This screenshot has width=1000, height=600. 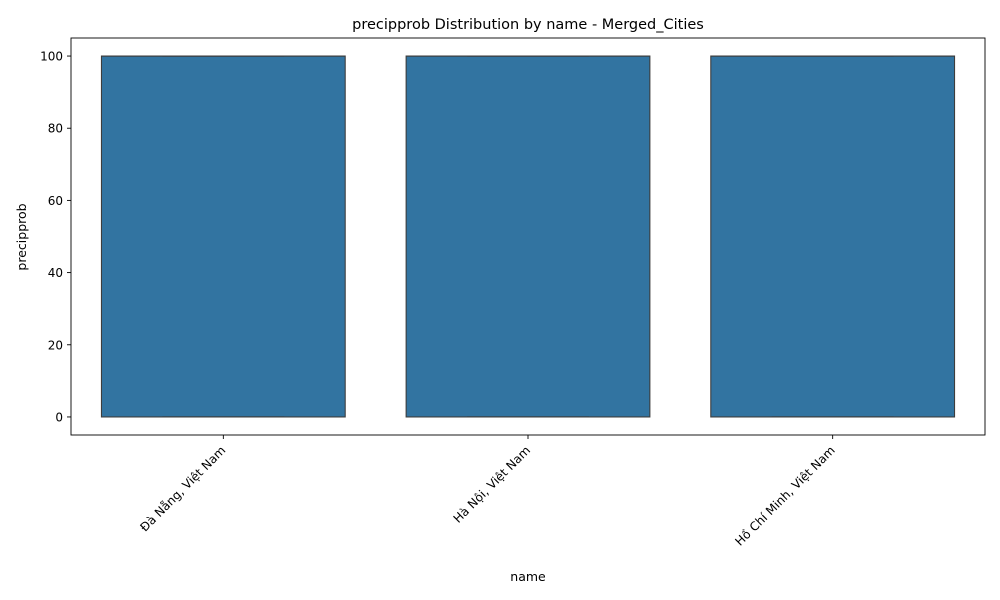 I want to click on y-tick-label-4: 80, so click(x=55, y=129).